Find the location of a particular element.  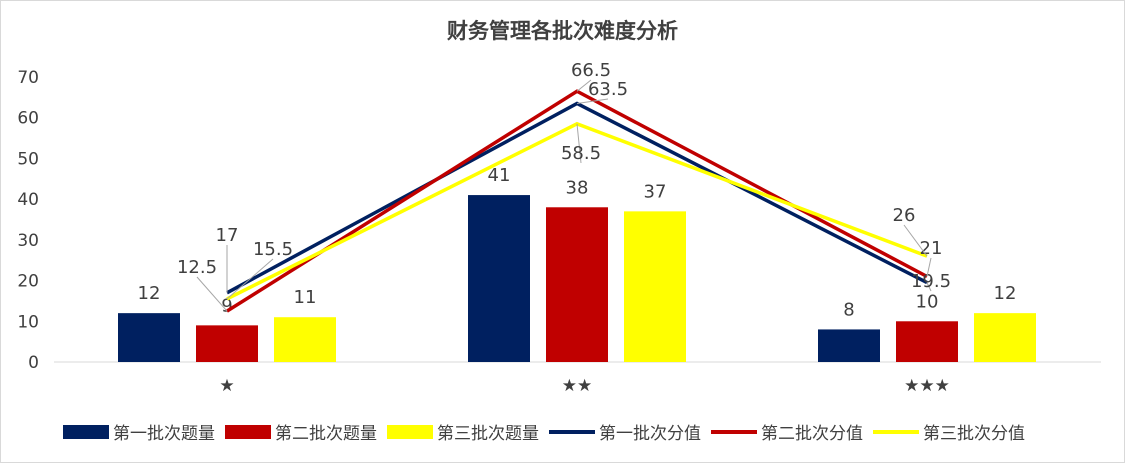

chart-title: 财务管理各批次难度分析 is located at coordinates (562, 31).